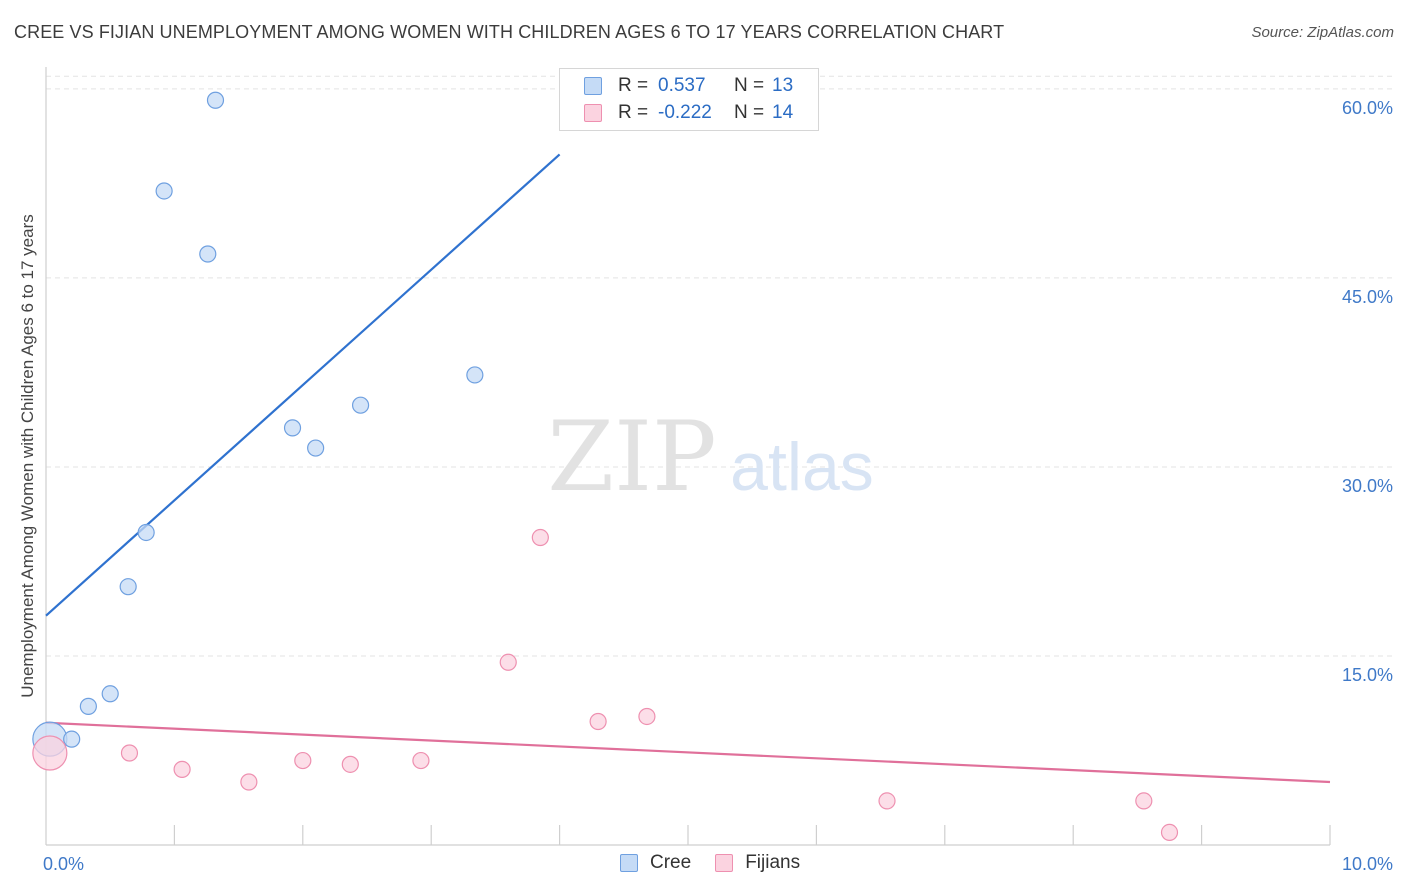  Describe the element at coordinates (631, 457) in the screenshot. I see `watermark-zip: ZIP` at that location.